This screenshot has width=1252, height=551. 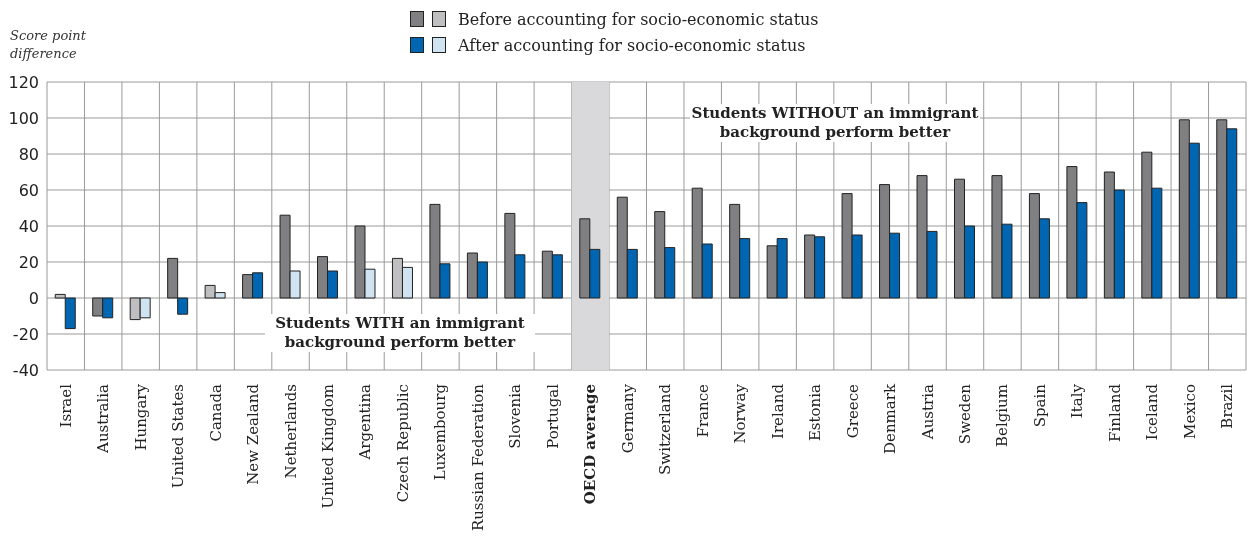 I want to click on y-tick-label: 0, so click(x=33, y=298).